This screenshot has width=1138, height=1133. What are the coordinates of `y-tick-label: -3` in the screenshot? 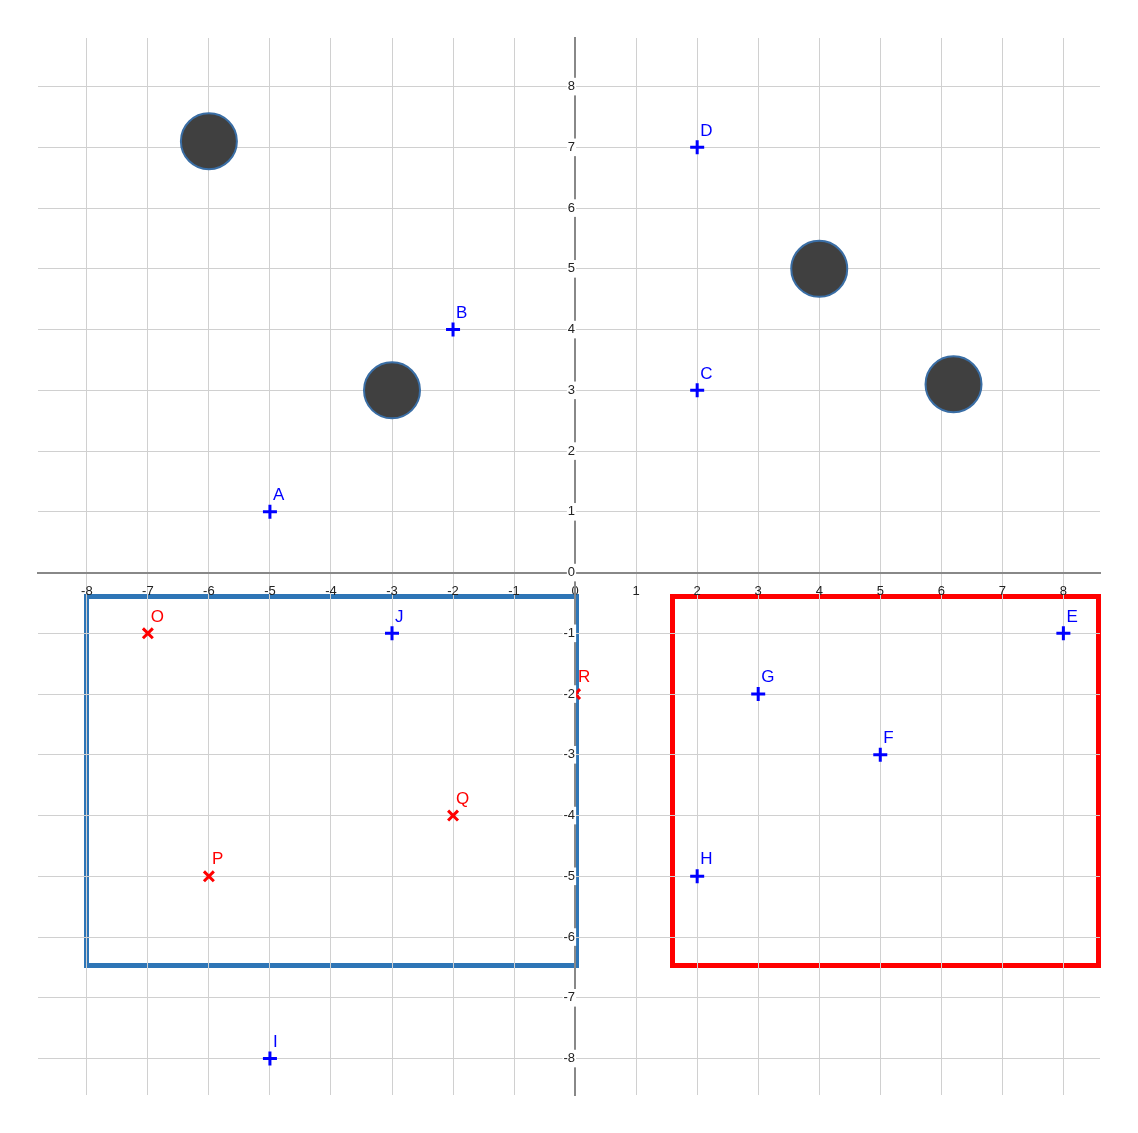 It's located at (569, 754).